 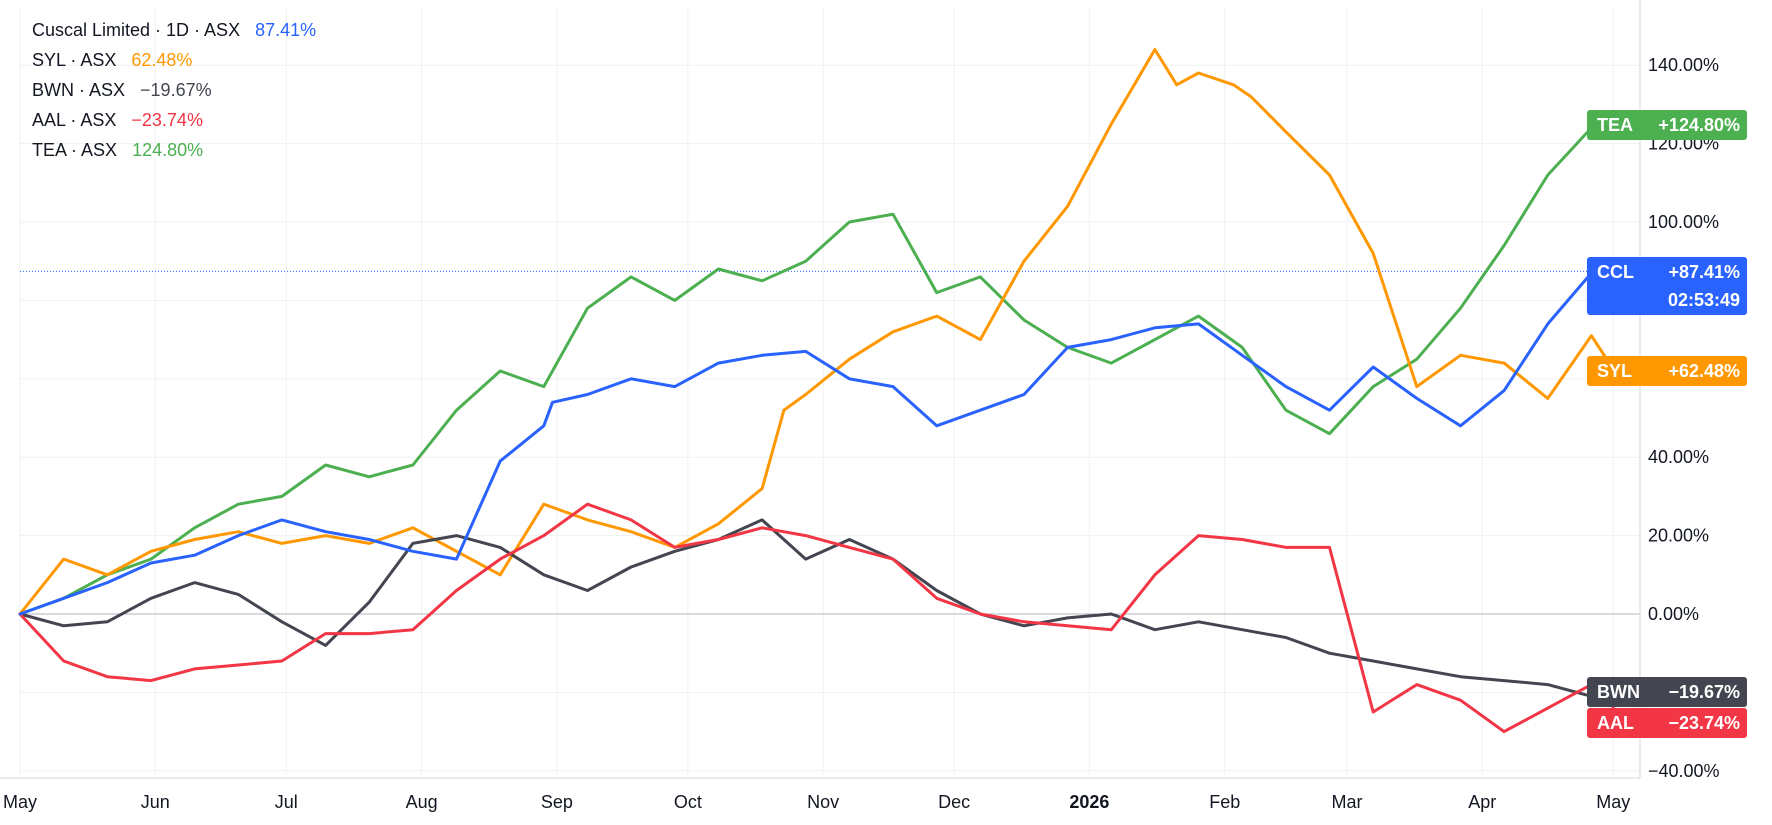 I want to click on legend-main-value: 87.41%, so click(x=285, y=30).